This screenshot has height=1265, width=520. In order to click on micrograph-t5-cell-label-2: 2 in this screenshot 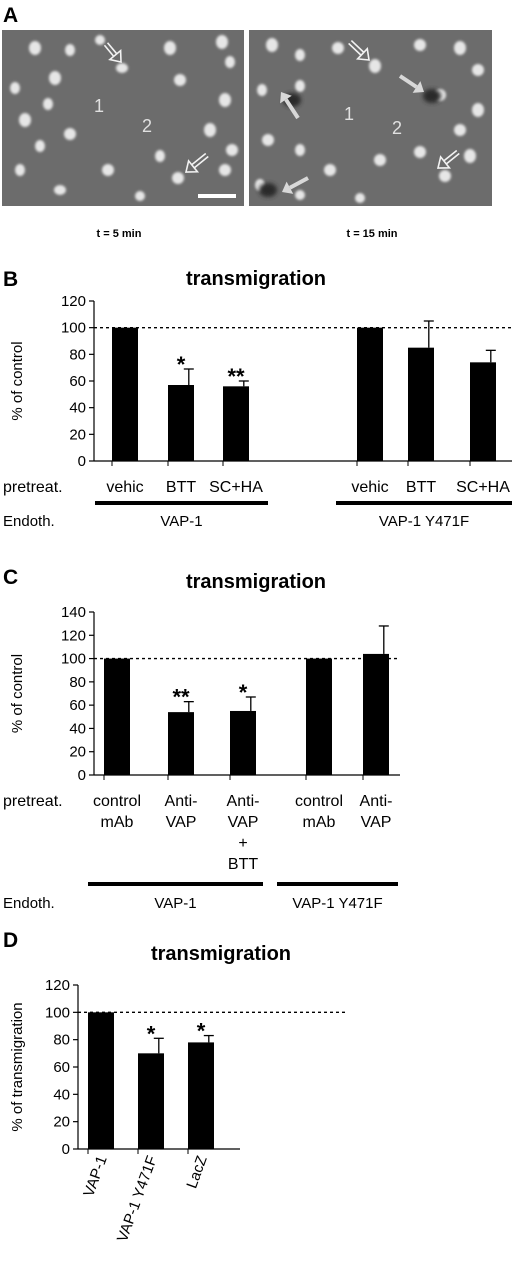, I will do `click(147, 126)`.